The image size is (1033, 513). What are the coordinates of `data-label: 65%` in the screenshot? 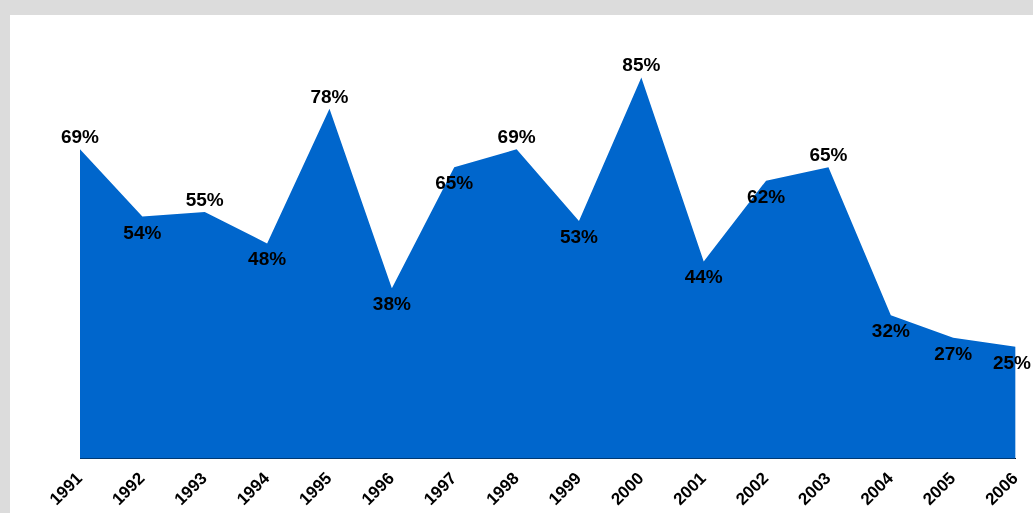 It's located at (828, 155).